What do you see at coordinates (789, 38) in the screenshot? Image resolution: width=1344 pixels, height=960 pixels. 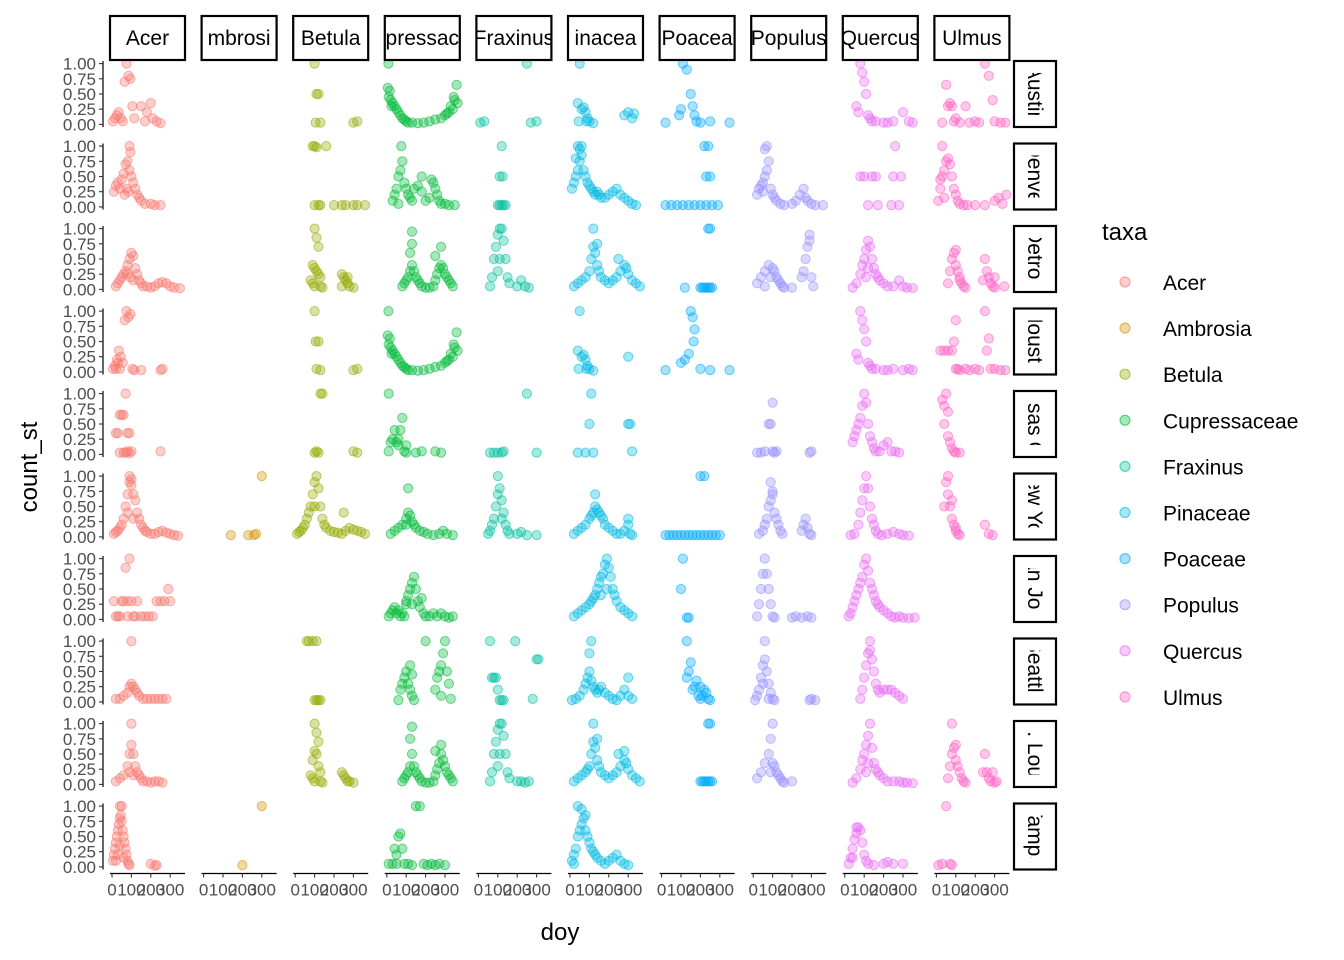 I see `col-strip: Populus` at bounding box center [789, 38].